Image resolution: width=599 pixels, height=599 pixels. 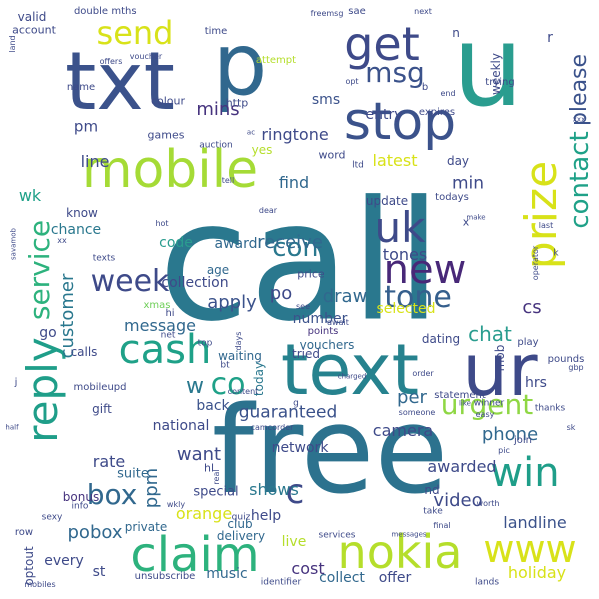 What do you see at coordinates (400, 552) in the screenshot?
I see `word-nokia: nokia` at bounding box center [400, 552].